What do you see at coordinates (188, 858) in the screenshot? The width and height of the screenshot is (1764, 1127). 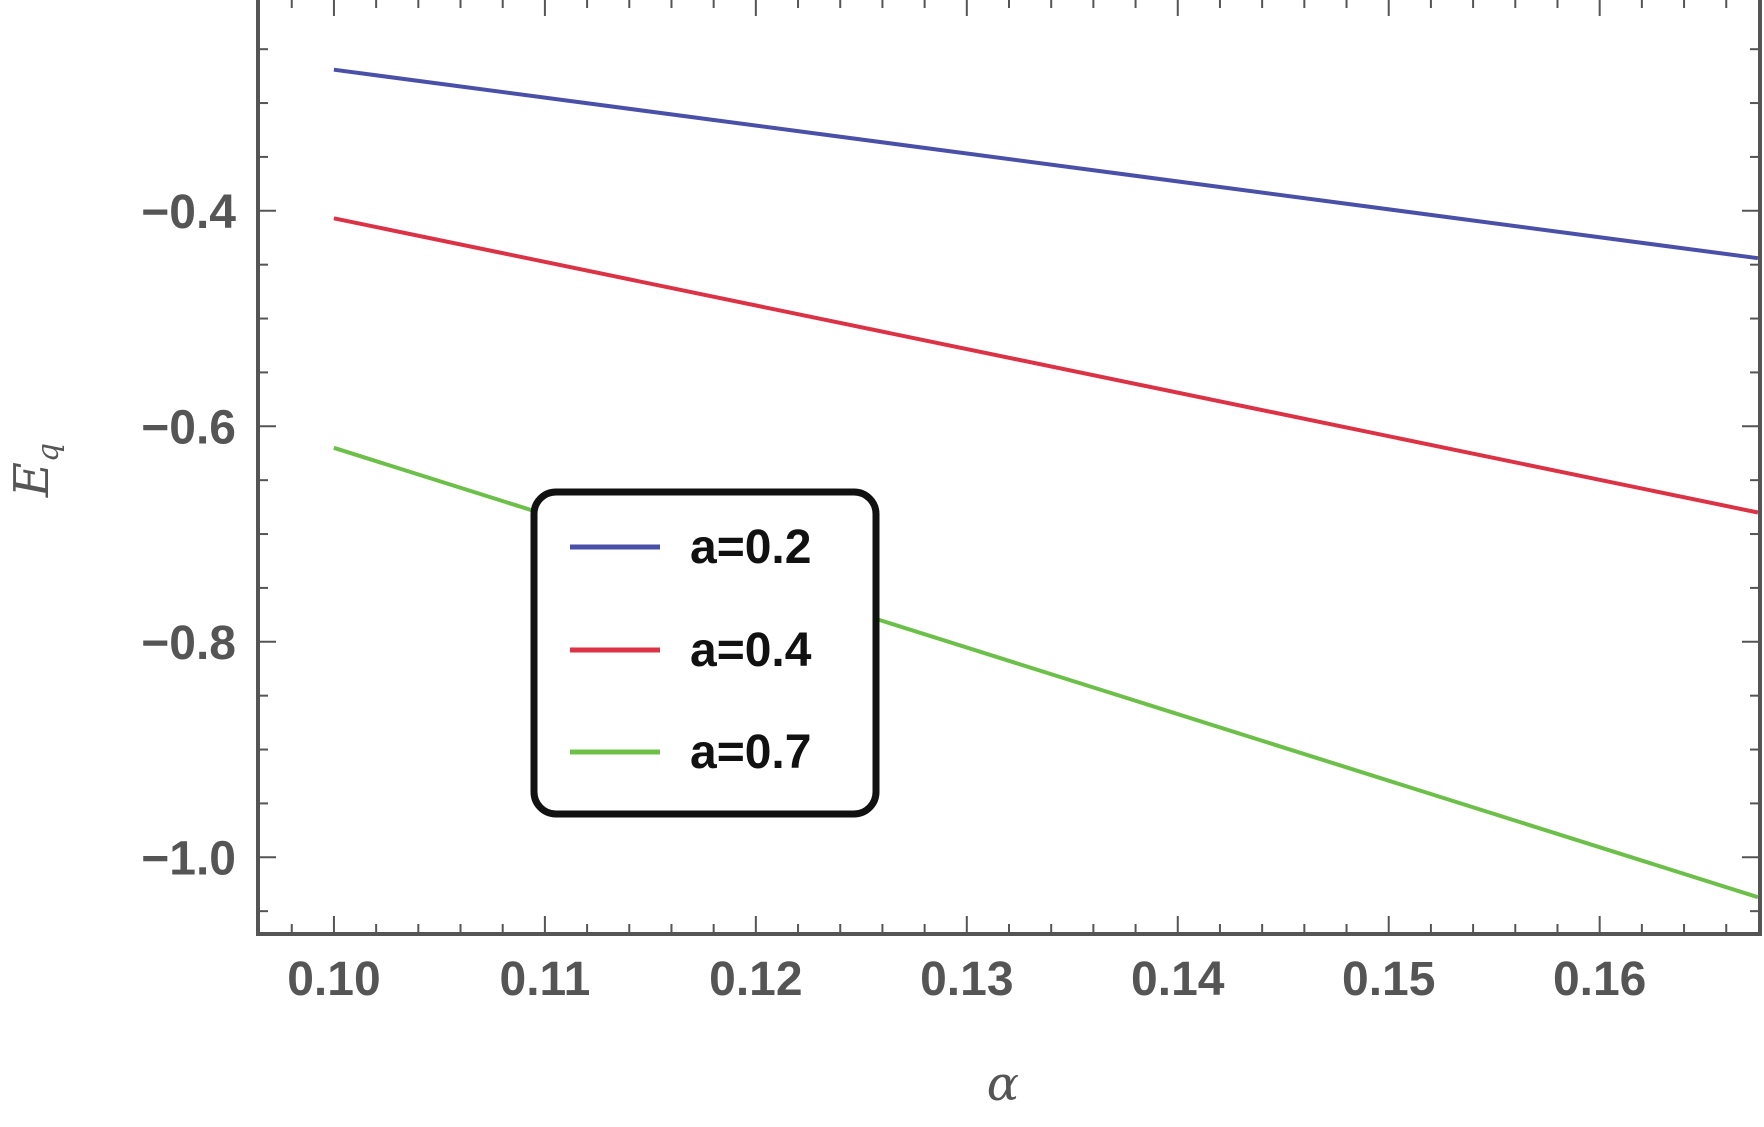 I see `y-tick-label: −1.0` at bounding box center [188, 858].